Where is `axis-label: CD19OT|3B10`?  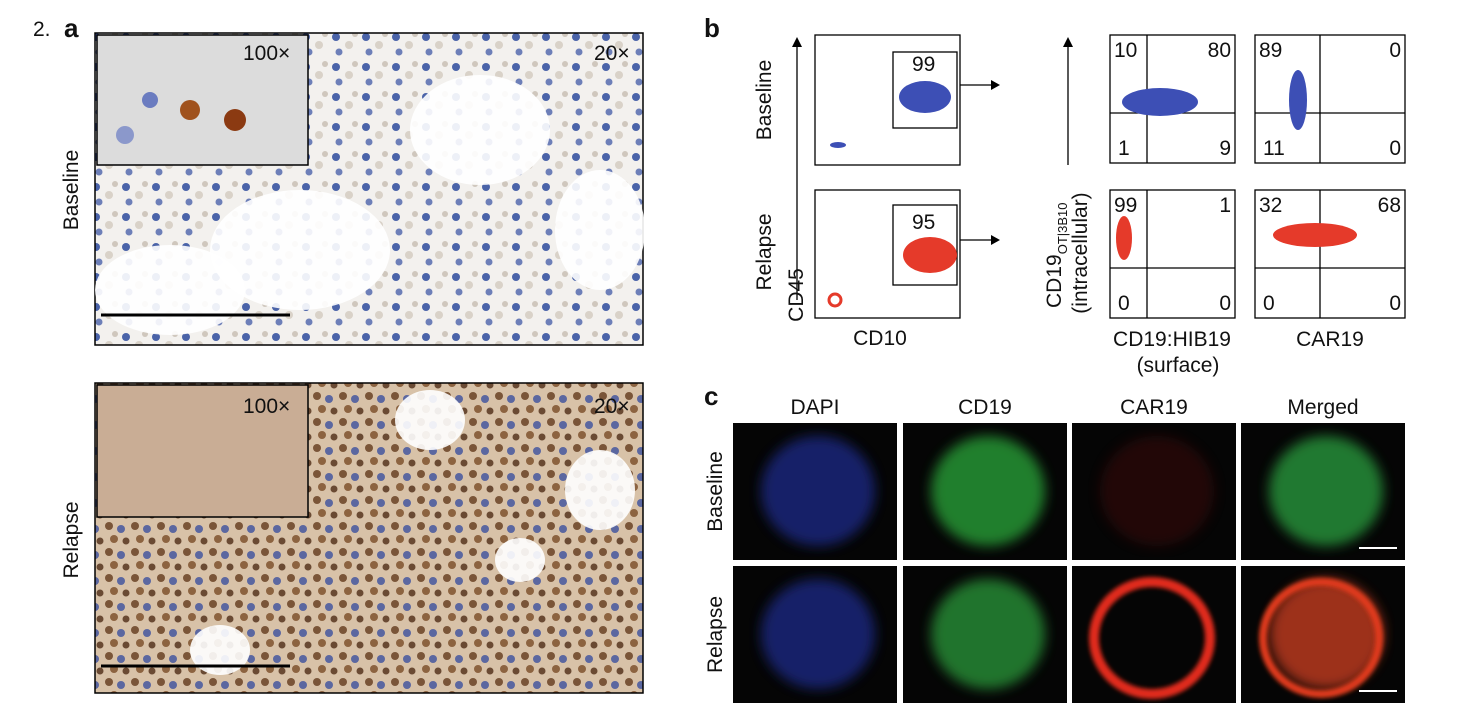 axis-label: CD19OT|3B10 is located at coordinates (1056, 256).